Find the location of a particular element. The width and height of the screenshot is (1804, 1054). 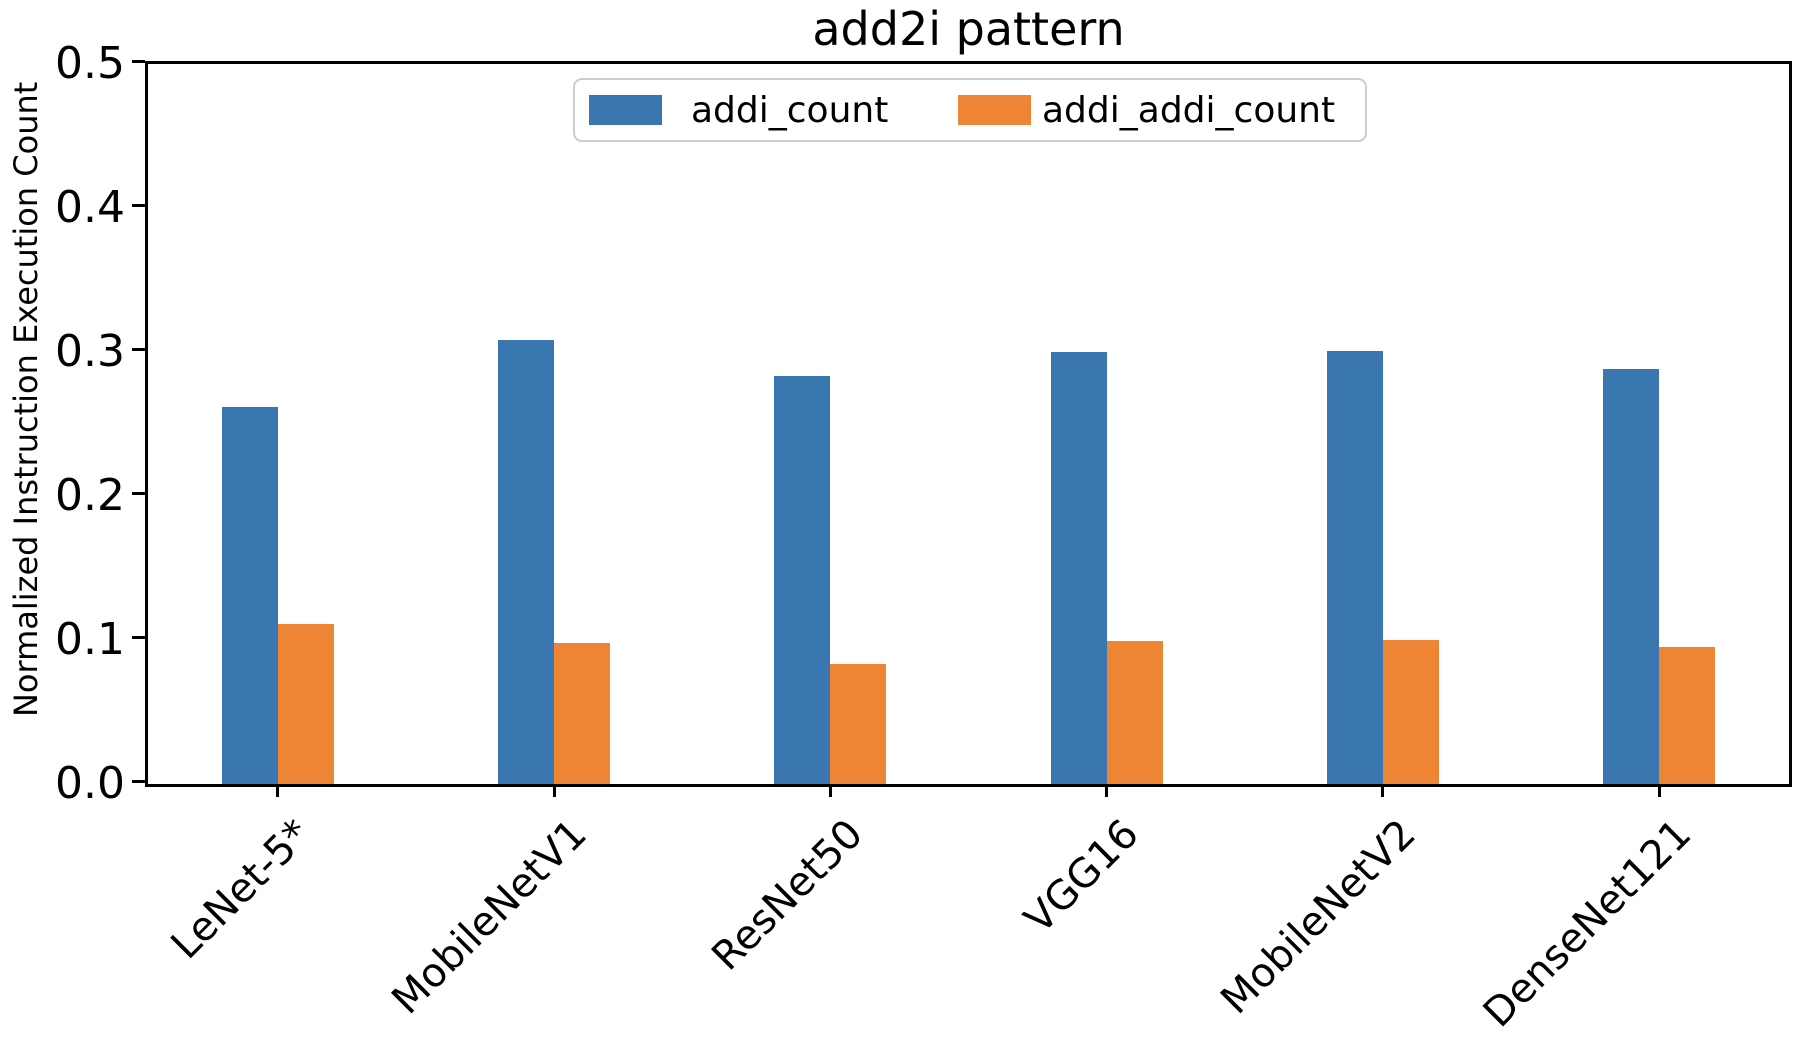

legend: addi_count addi_addi_count is located at coordinates (970, 110).